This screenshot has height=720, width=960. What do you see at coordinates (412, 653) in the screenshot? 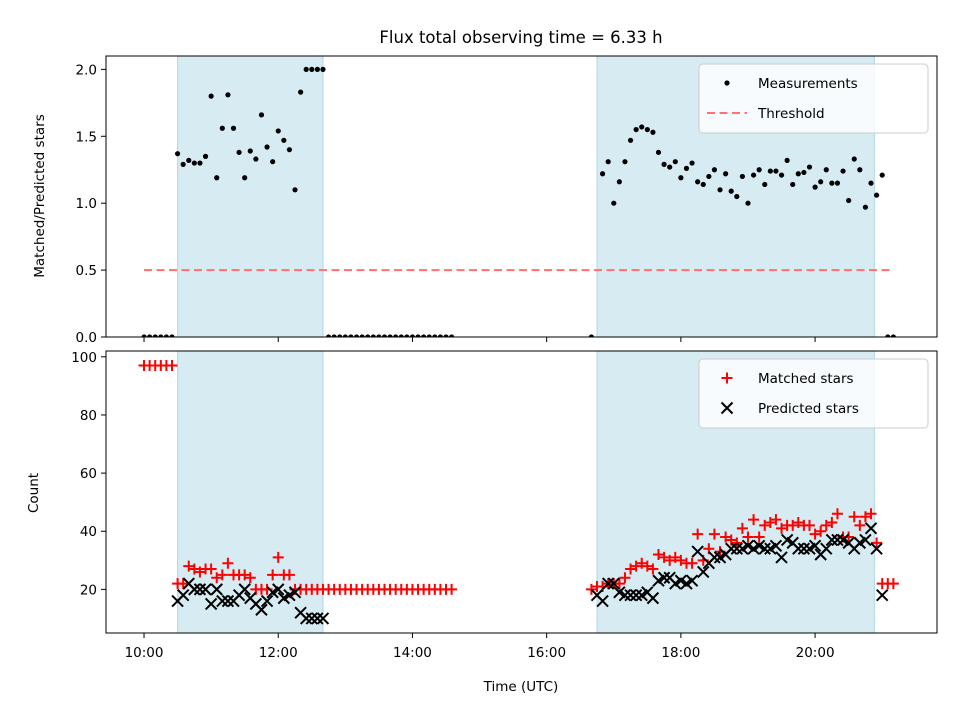
I see `x-tick-label-2: 14:00` at bounding box center [412, 653].